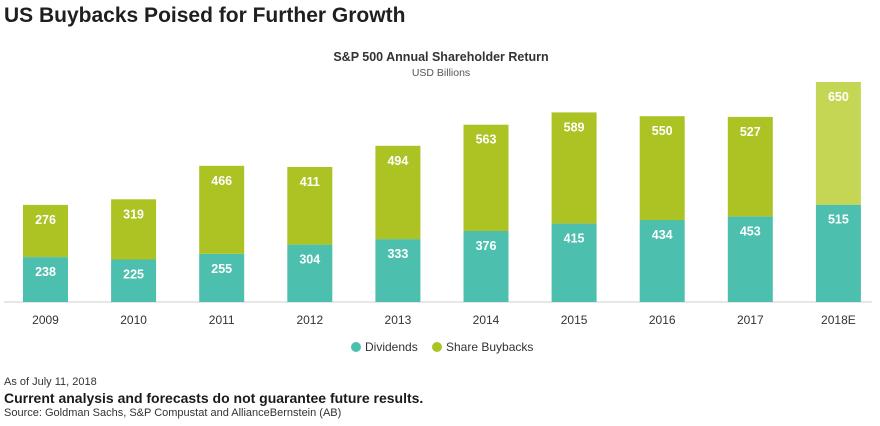 Image resolution: width=880 pixels, height=426 pixels. What do you see at coordinates (398, 192) in the screenshot?
I see `bar-share-buybacks-2013` at bounding box center [398, 192].